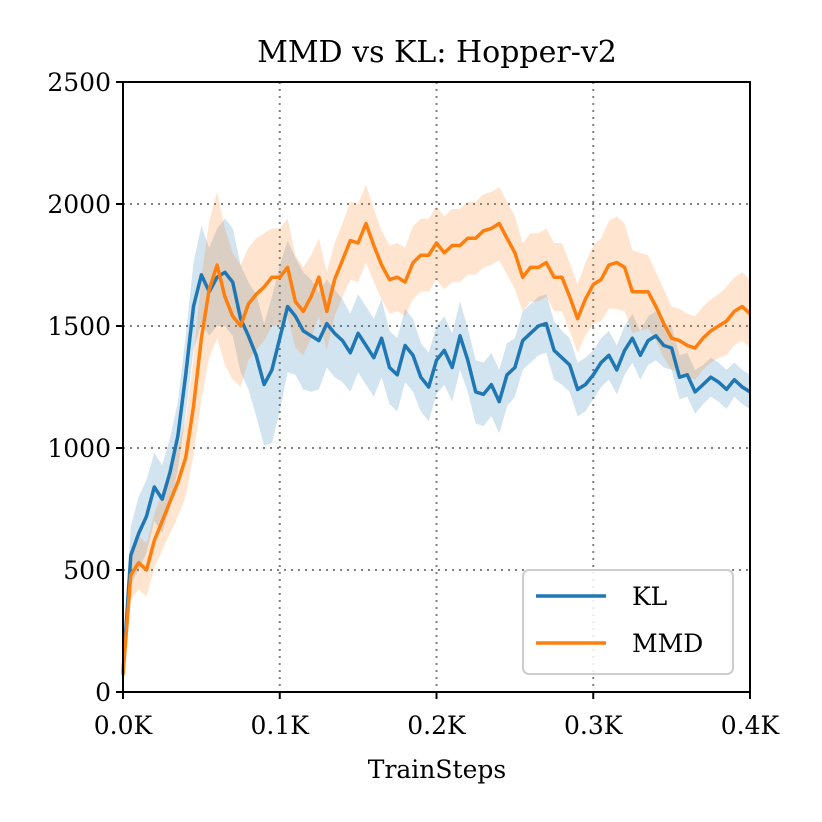 Image resolution: width=822 pixels, height=822 pixels. What do you see at coordinates (437, 769) in the screenshot?
I see `x-axis-title: TrainSteps` at bounding box center [437, 769].